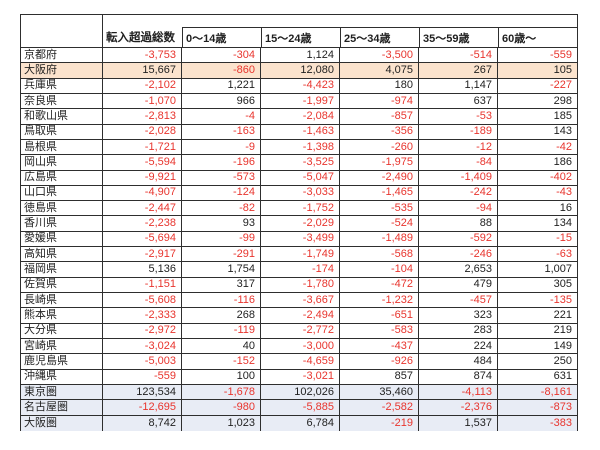  Describe the element at coordinates (458, 392) in the screenshot. I see `value-cell: -4,113` at that location.